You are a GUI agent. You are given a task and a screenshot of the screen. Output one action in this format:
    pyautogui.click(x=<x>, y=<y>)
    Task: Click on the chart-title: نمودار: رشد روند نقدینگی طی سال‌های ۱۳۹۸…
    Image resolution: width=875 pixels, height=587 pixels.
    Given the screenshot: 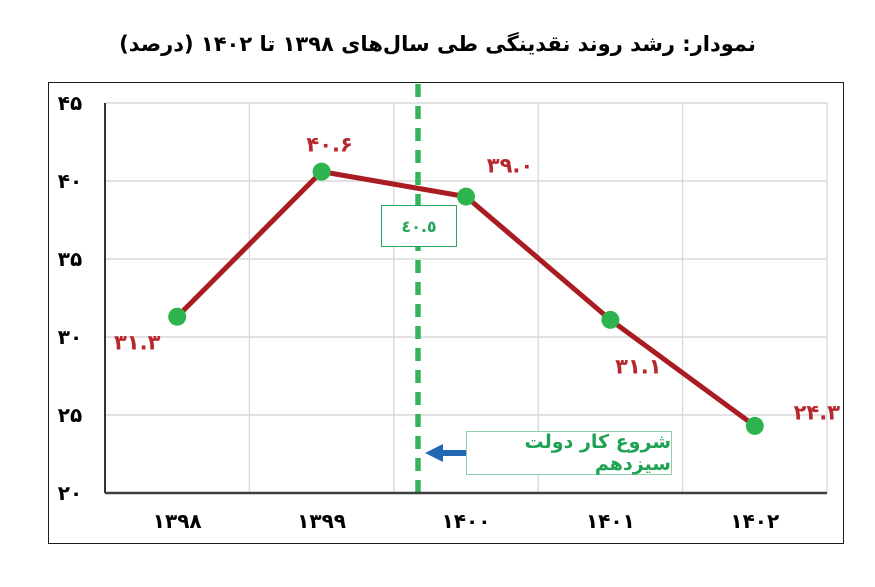 What is the action you would take?
    pyautogui.click(x=437, y=44)
    